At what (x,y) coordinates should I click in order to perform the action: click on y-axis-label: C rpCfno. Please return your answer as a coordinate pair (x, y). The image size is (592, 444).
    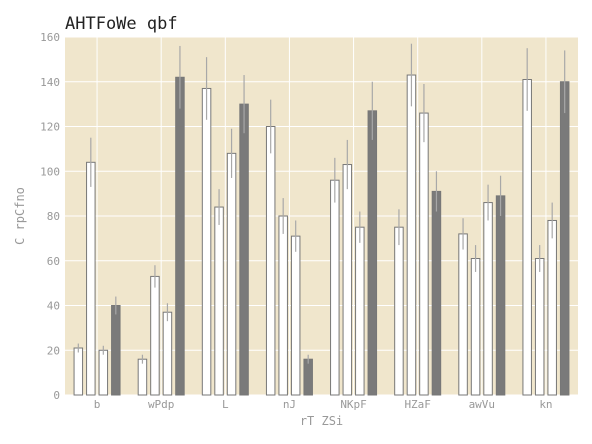
    Looking at the image, I should click on (20, 216).